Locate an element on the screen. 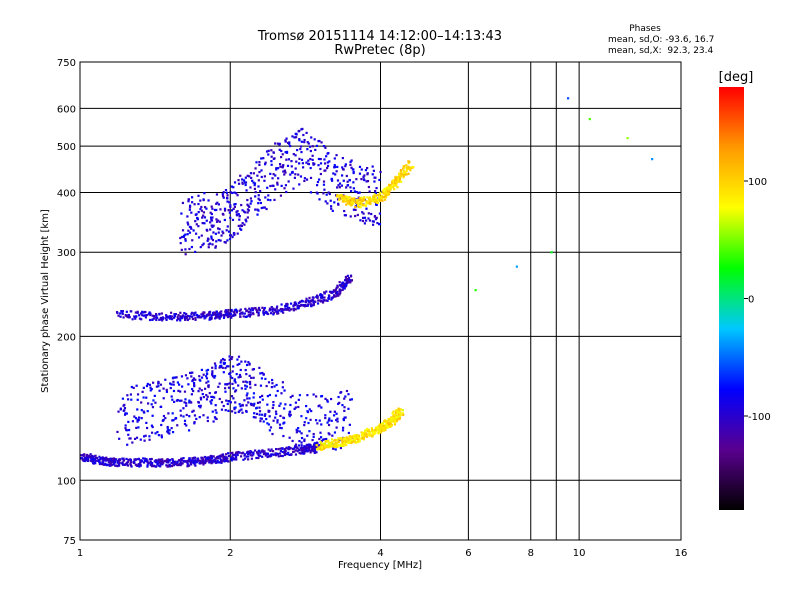 This screenshot has width=800, height=600. colorbar-tick-label: -100 is located at coordinates (759, 417).